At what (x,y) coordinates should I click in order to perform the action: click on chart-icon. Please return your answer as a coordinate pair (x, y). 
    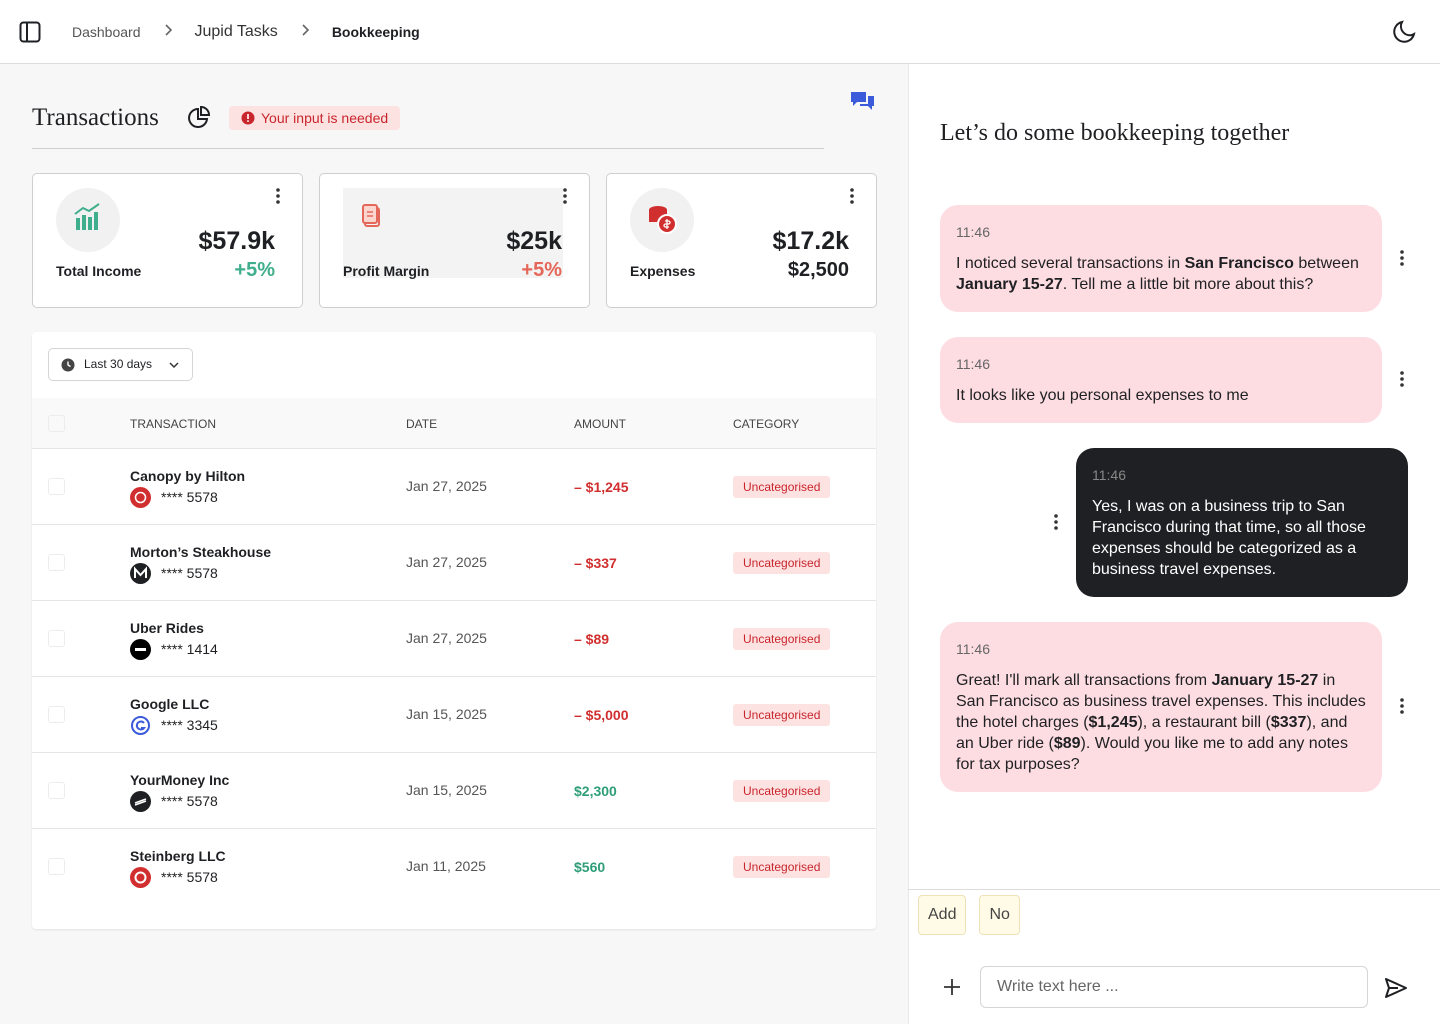
    Looking at the image, I should click on (199, 118).